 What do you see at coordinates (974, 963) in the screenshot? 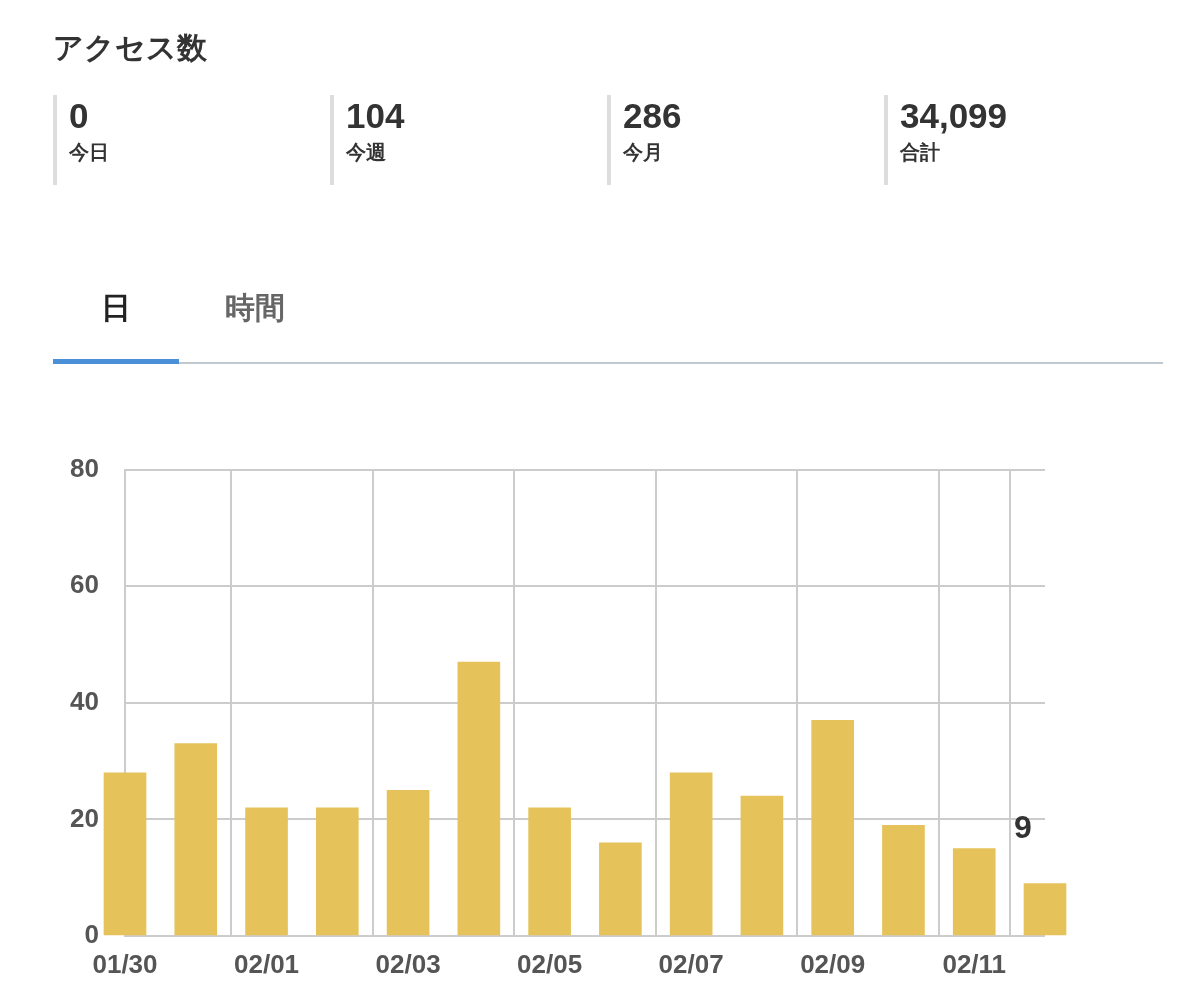
I see `x-tick-label: 02/11` at bounding box center [974, 963].